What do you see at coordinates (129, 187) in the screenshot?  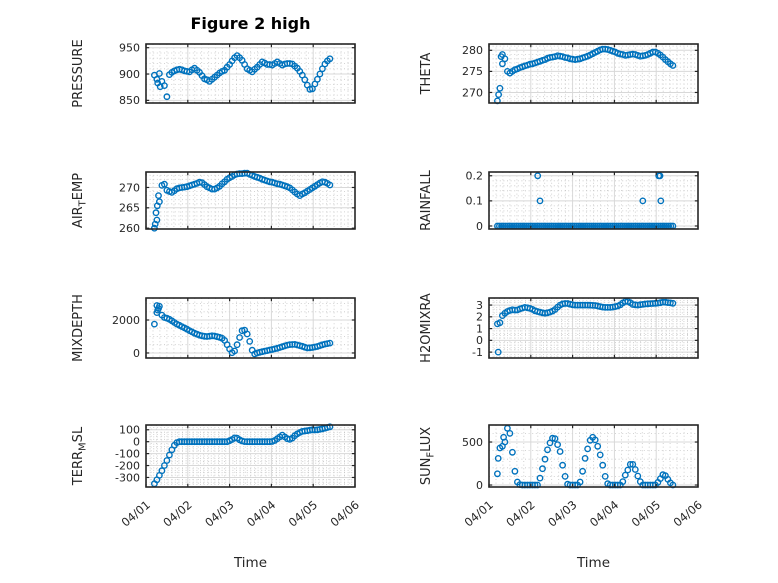 I see `ytick-label-air-temp: 270` at bounding box center [129, 187].